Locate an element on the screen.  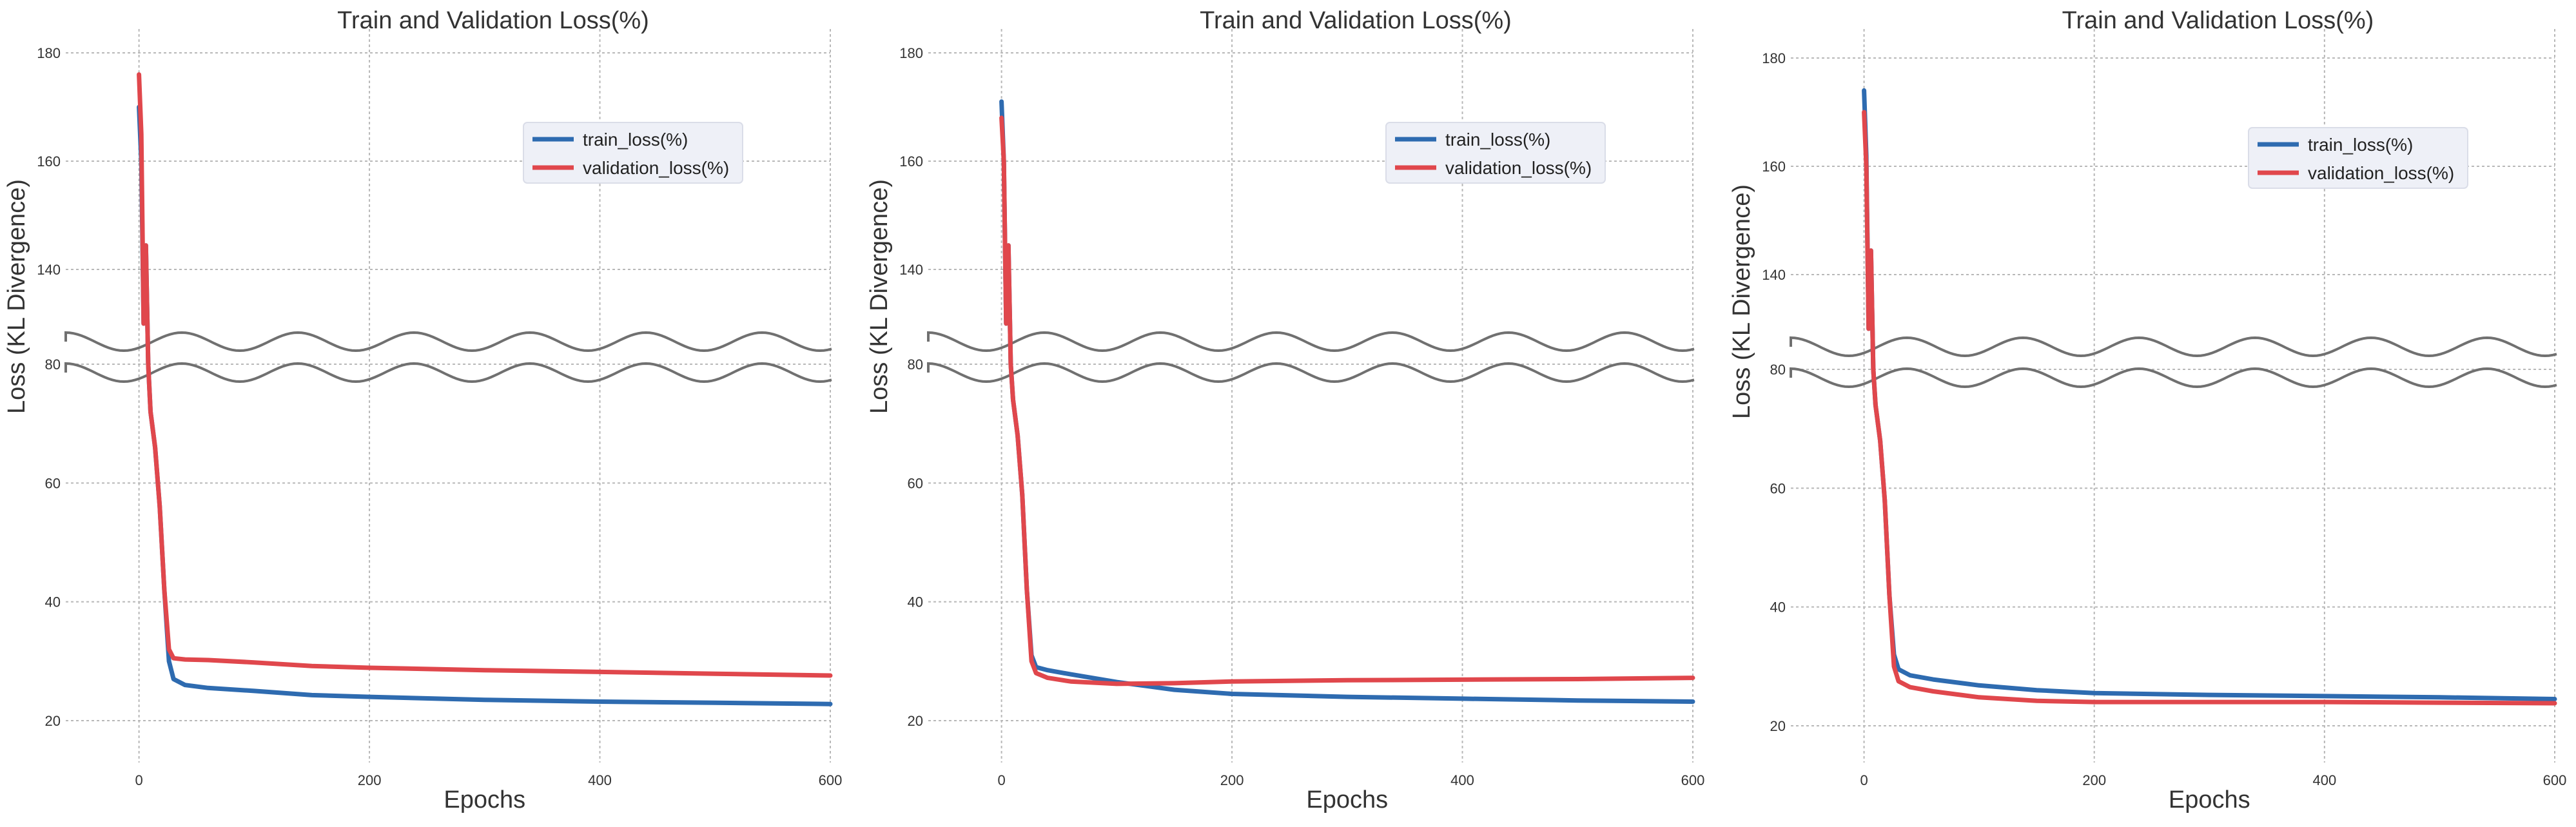
legend-label: train_loss(%) is located at coordinates (2360, 145).